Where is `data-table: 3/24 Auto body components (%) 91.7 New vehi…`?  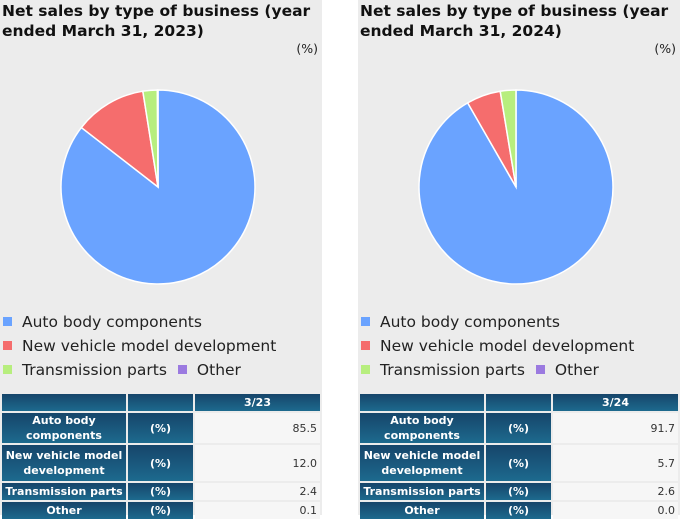
data-table: 3/24 Auto body components (%) 91.7 New vehi… is located at coordinates (519, 456).